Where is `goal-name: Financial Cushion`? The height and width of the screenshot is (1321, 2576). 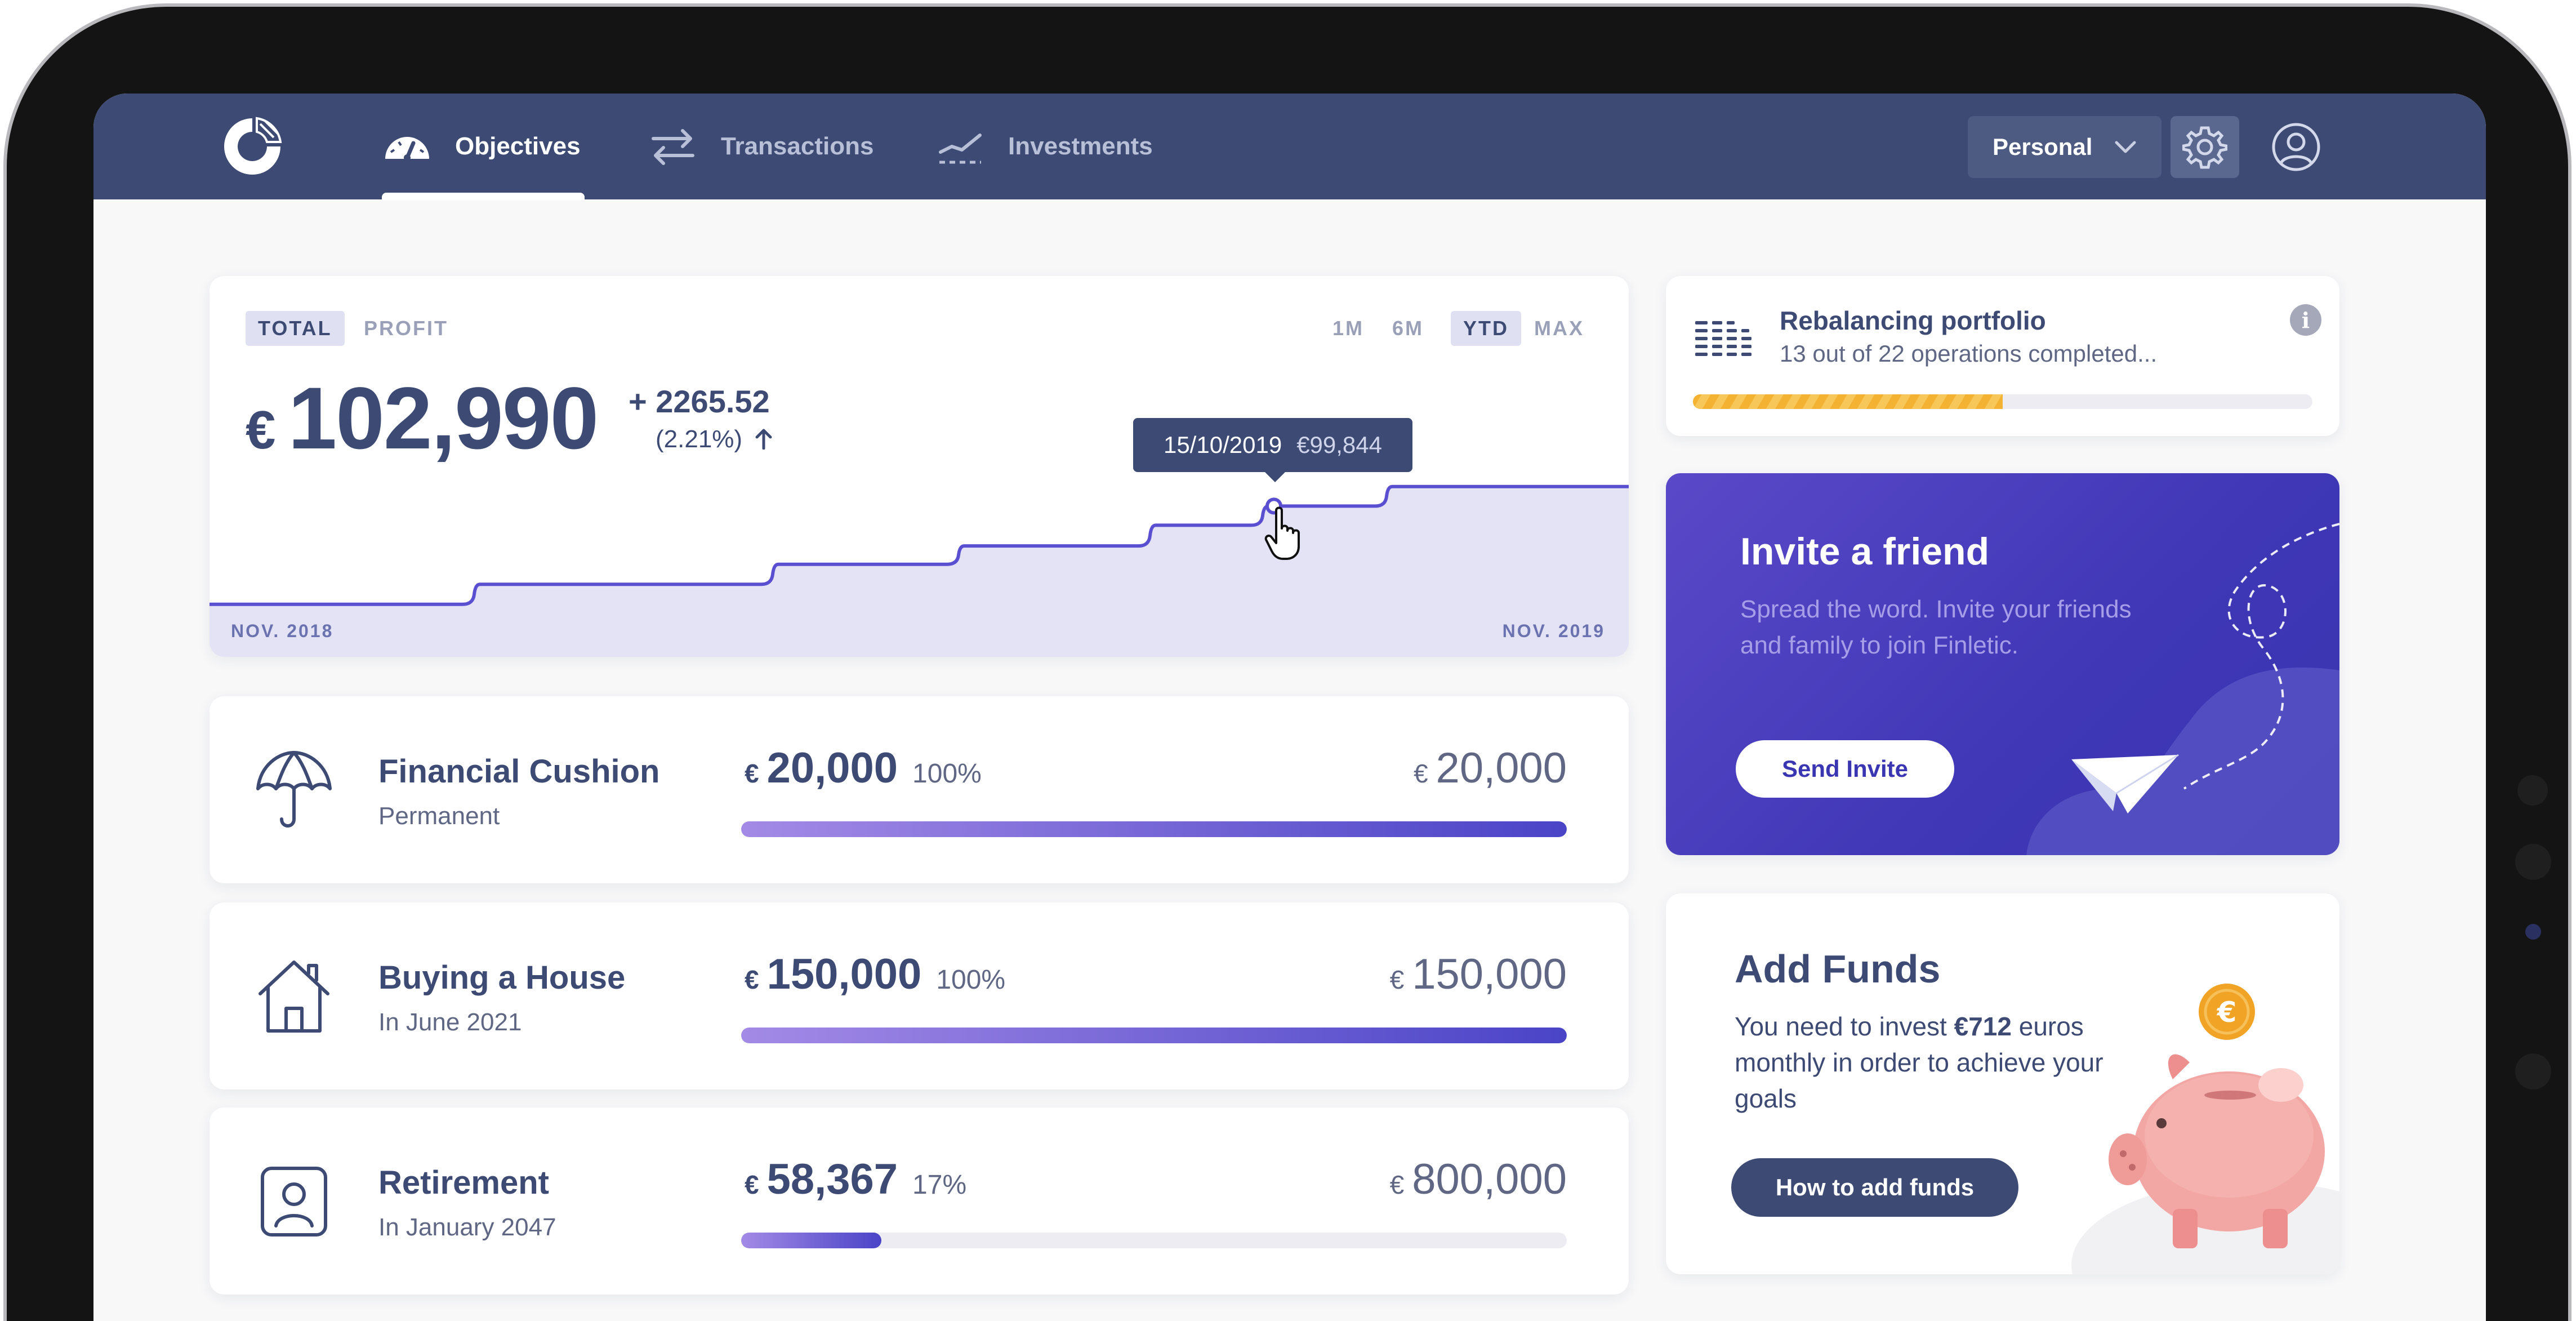 goal-name: Financial Cushion is located at coordinates (519, 771).